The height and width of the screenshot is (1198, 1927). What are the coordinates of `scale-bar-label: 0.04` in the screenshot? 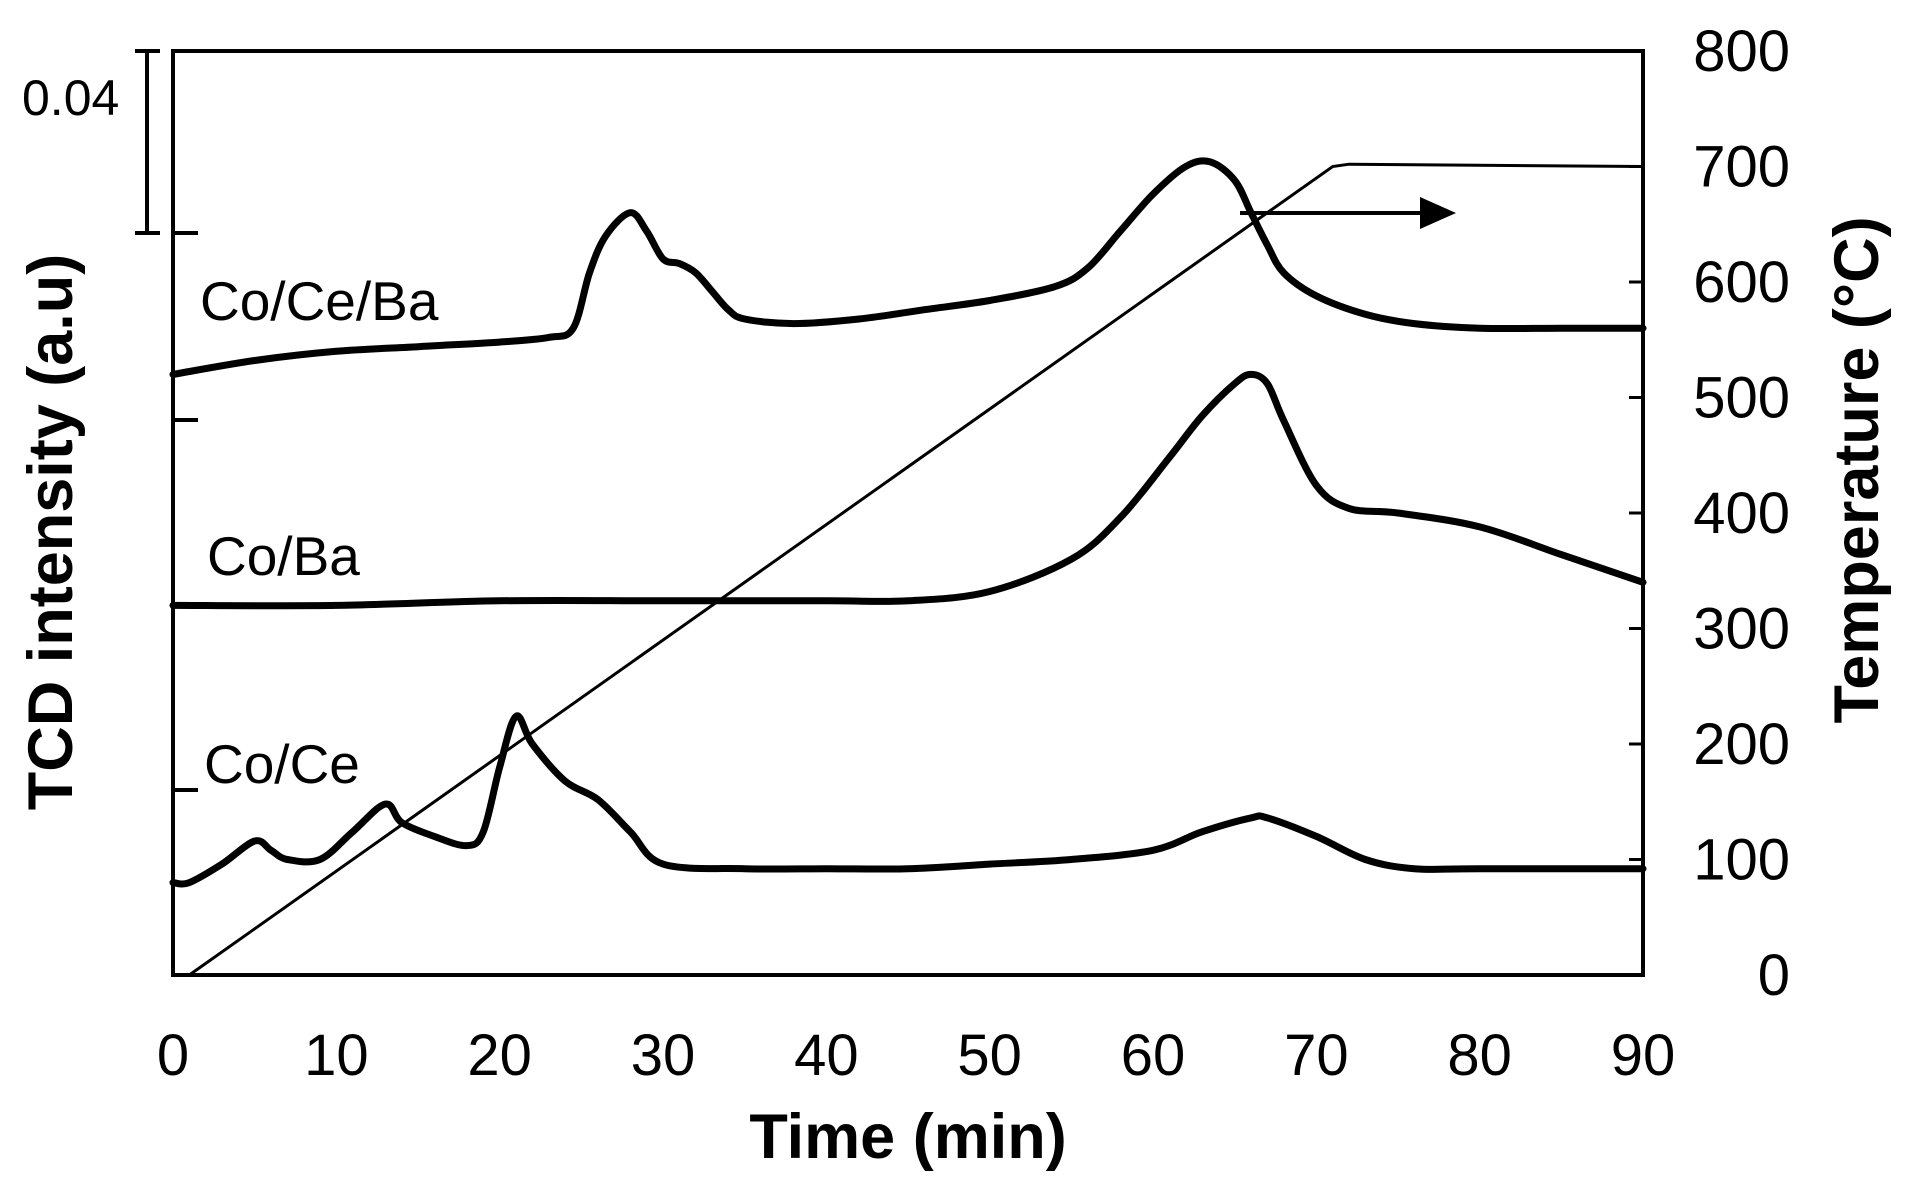 It's located at (70, 98).